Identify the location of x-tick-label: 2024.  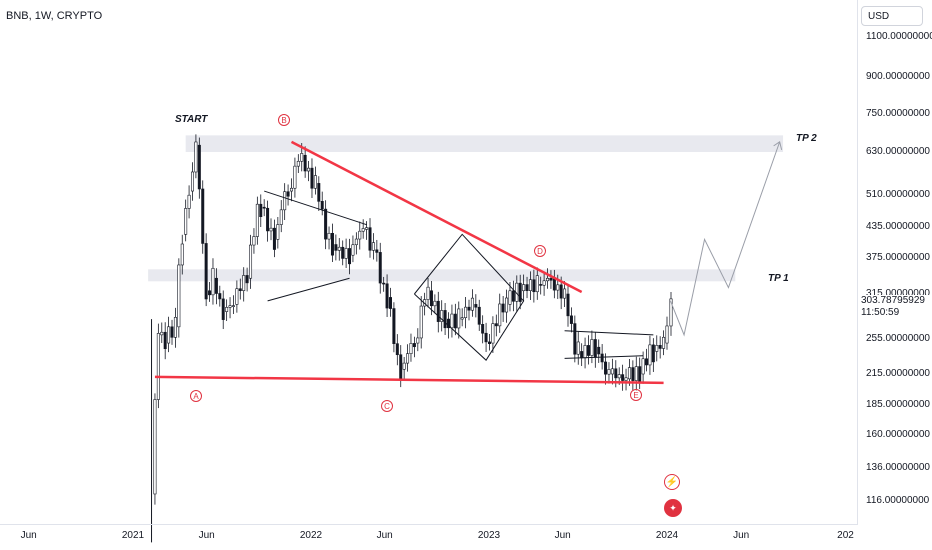
(667, 535).